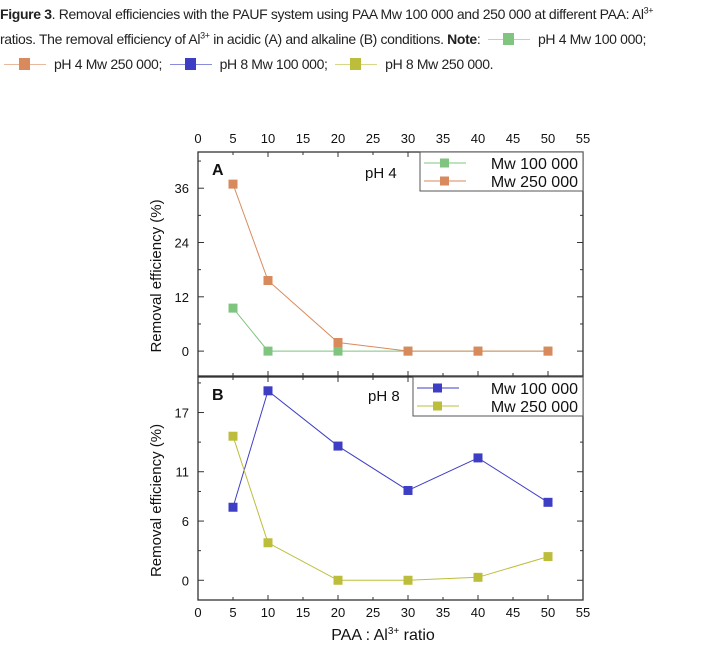 This screenshot has width=722, height=647. What do you see at coordinates (384, 396) in the screenshot?
I see `panel-annotation: pH 8` at bounding box center [384, 396].